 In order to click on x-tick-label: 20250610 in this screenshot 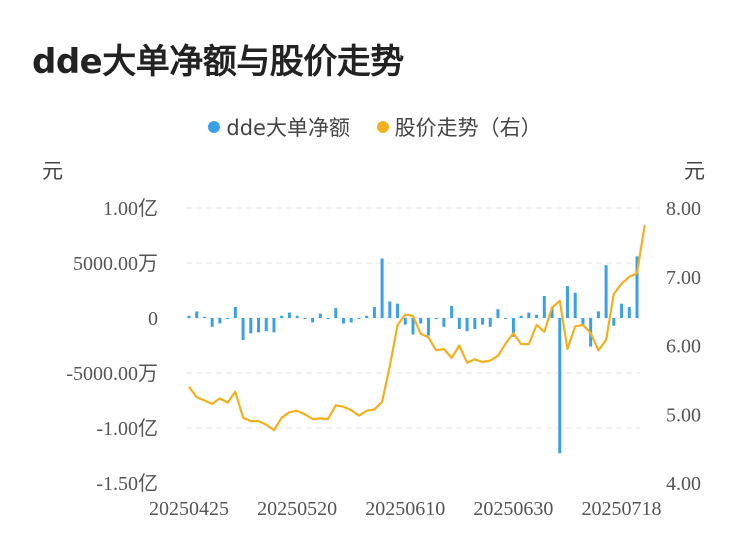, I will do `click(405, 509)`.